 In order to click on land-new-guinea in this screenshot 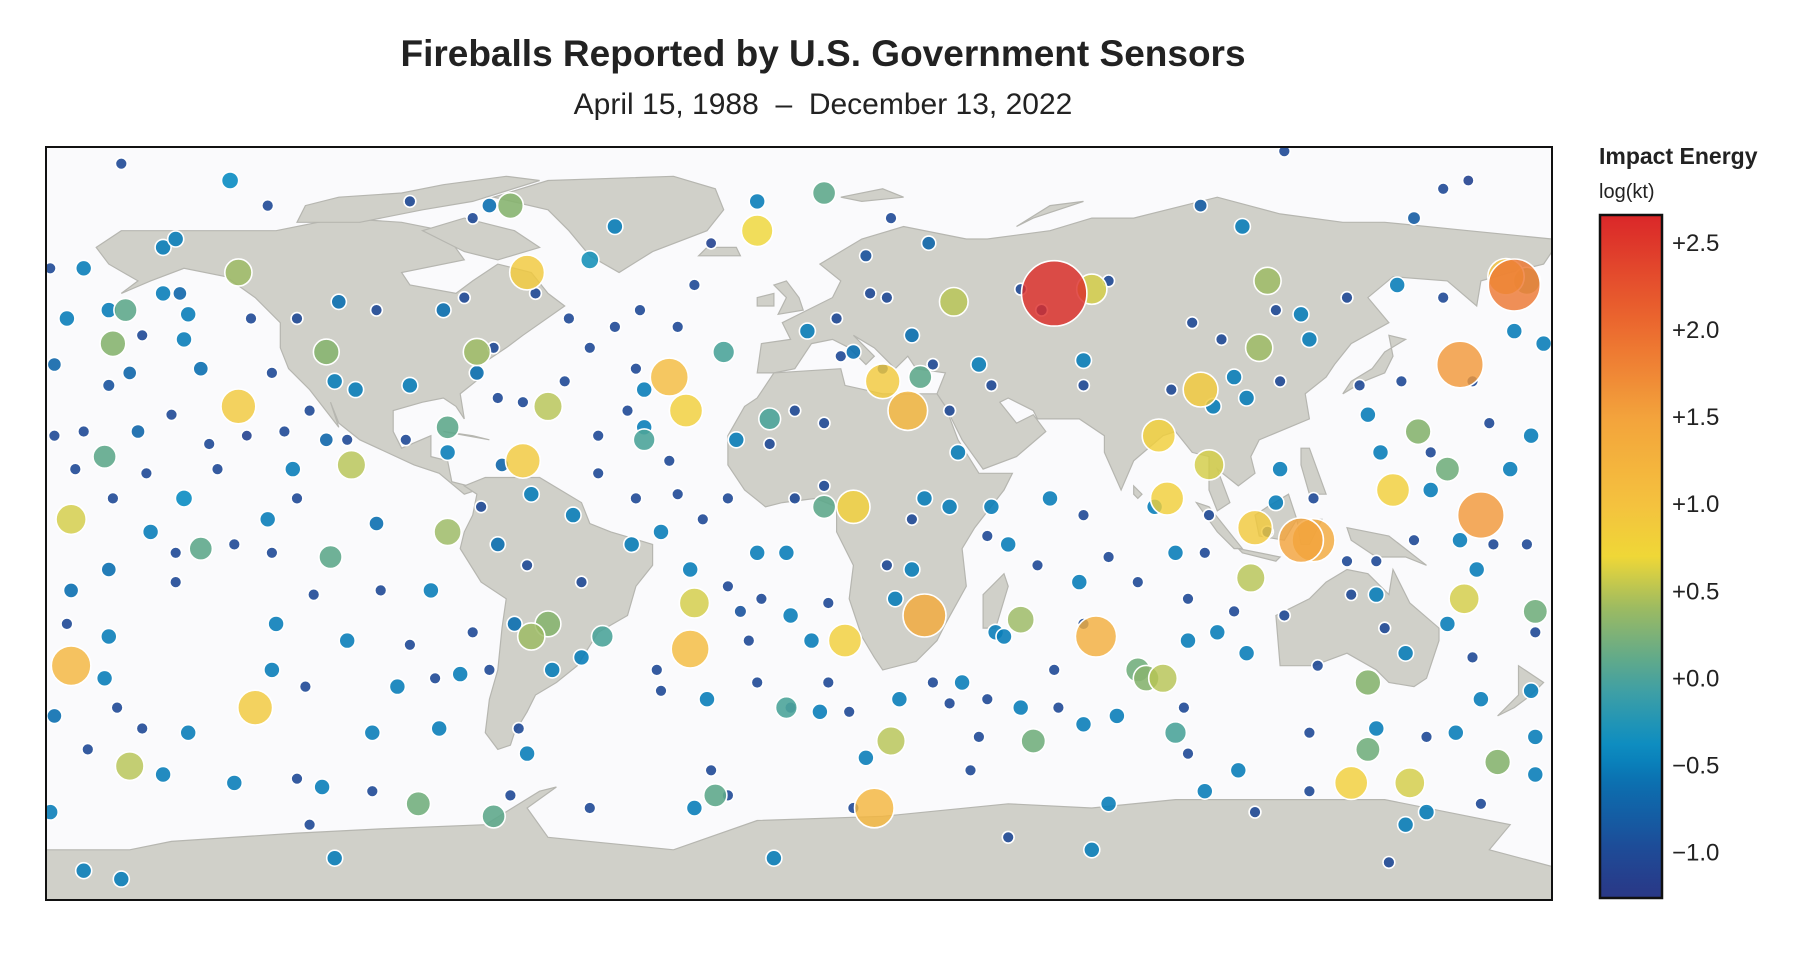, I will do `click(1386, 546)`.